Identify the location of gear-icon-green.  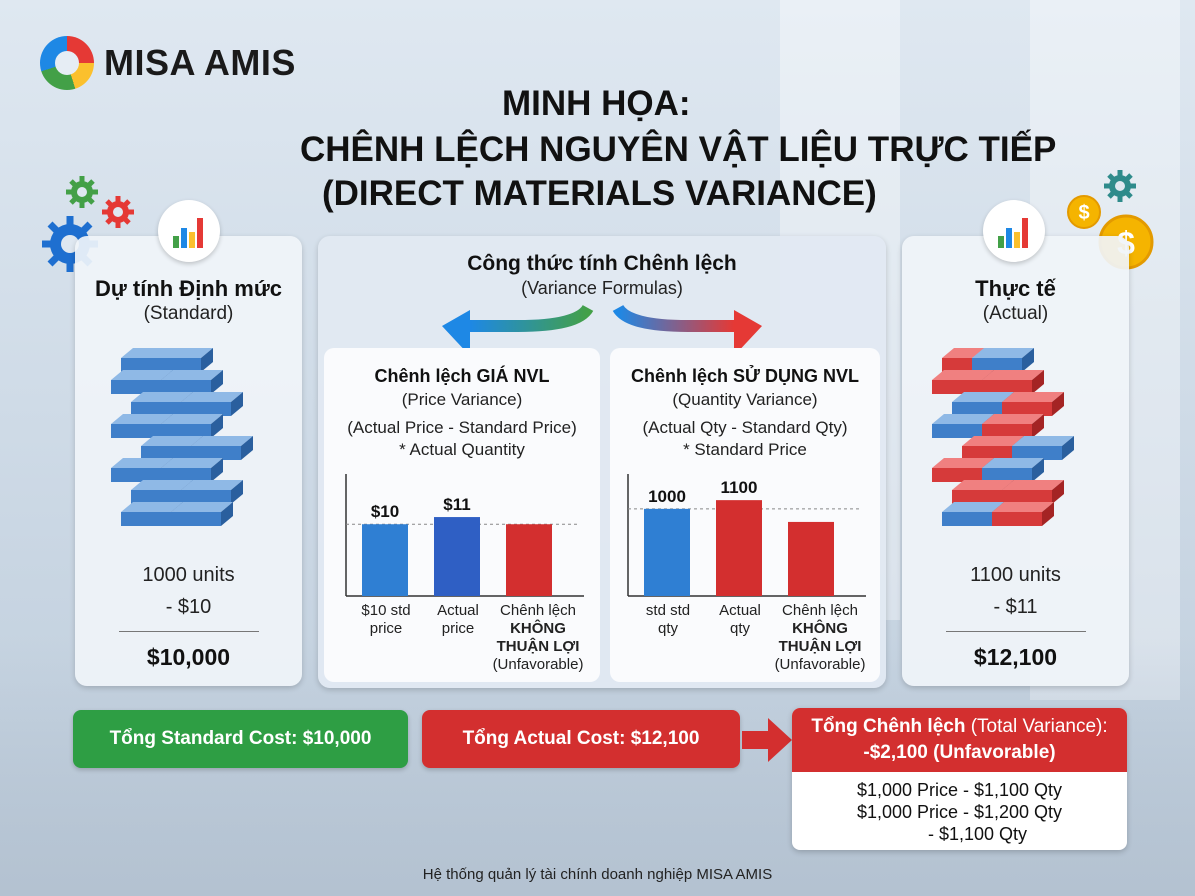
(82, 192).